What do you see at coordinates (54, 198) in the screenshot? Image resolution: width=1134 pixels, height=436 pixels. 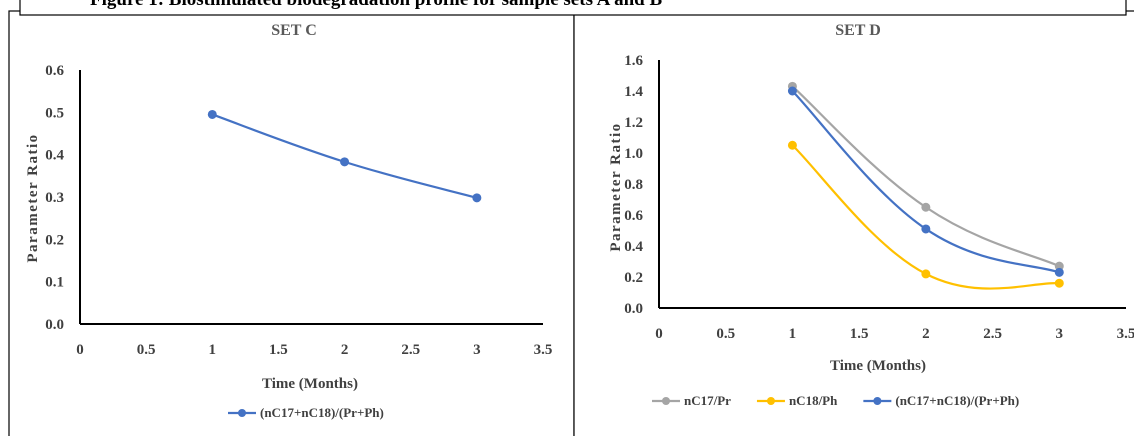 I see `set-c-y-tick-label: 0.3` at bounding box center [54, 198].